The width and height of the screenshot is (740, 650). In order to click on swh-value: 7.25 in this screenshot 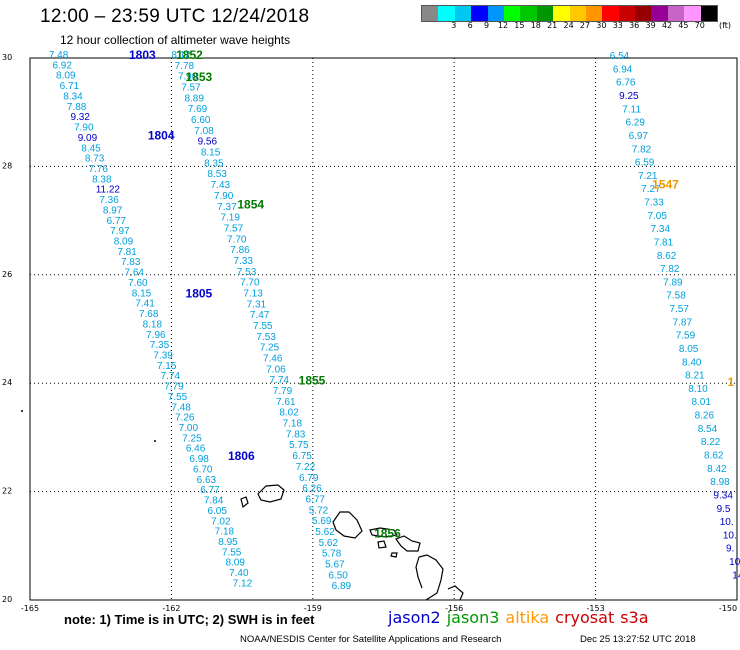, I will do `click(270, 348)`.